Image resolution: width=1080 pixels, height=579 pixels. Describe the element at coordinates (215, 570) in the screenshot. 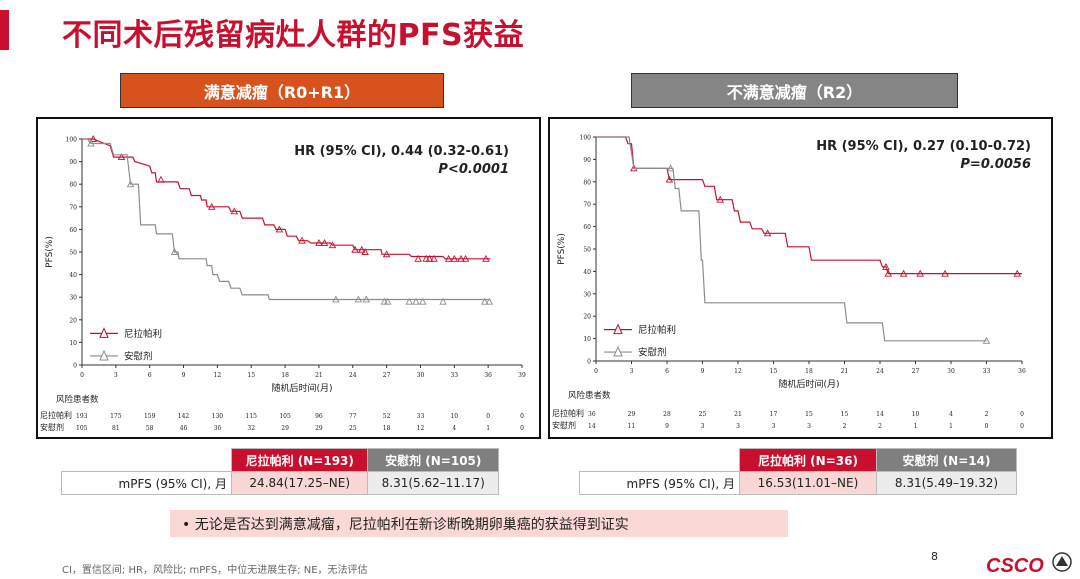

I see `abbreviation-footnote: CI，置信区间; HR，风险比; mPFS，中位无进展生存; NE，无法评估` at that location.